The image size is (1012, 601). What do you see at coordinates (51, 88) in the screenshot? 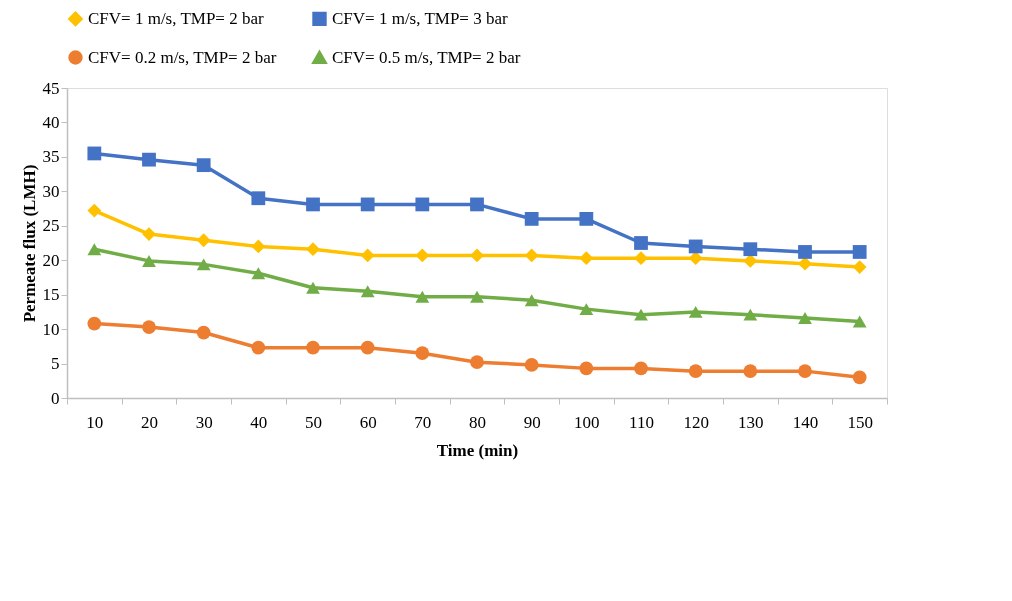
I see `y-tick-label: 45` at bounding box center [51, 88].